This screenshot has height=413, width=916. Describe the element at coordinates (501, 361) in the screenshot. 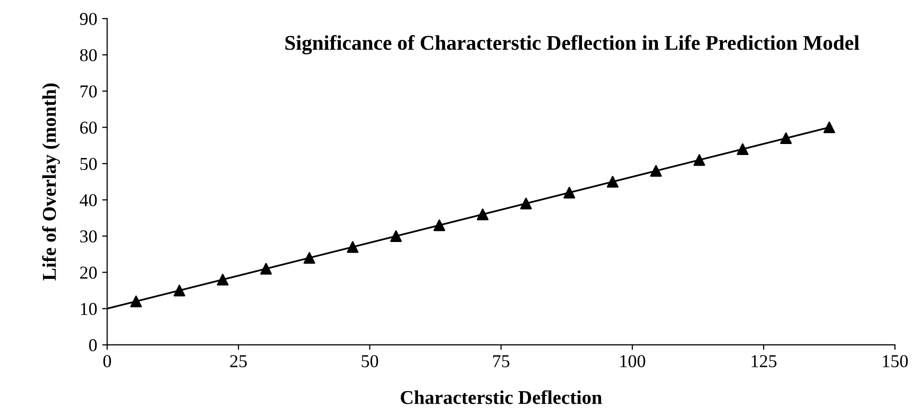

I see `x-tick-label: 75` at that location.